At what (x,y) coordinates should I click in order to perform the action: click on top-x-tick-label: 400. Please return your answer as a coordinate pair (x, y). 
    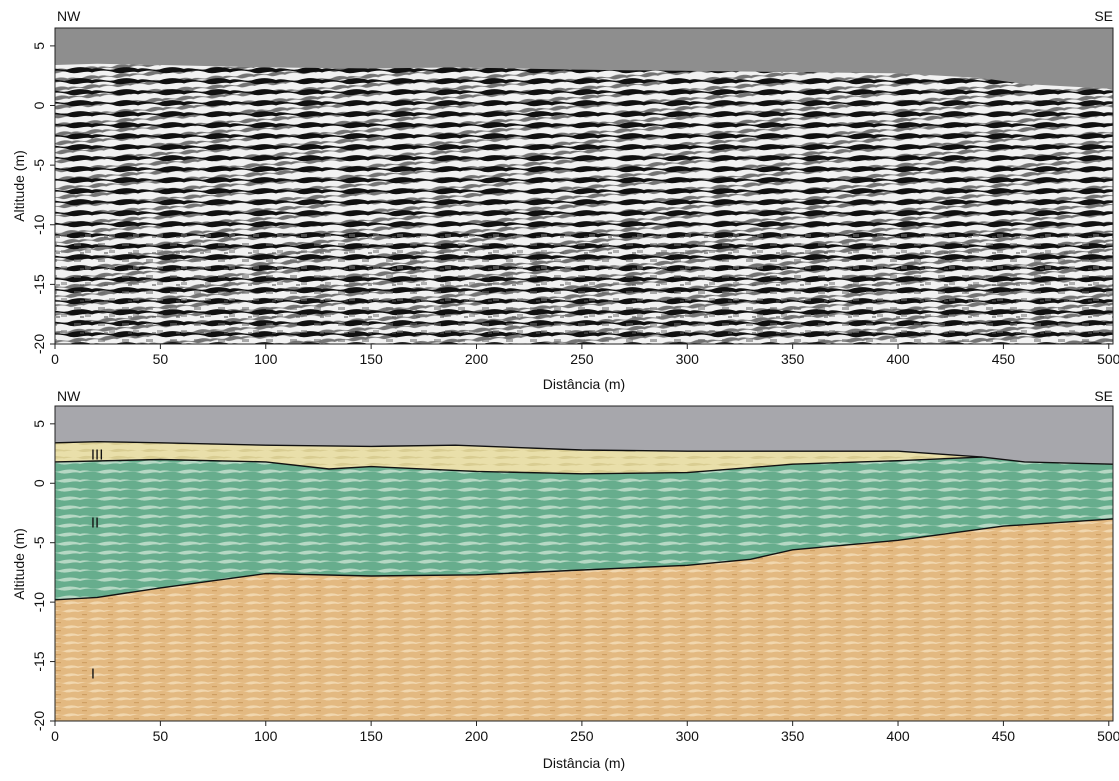
    Looking at the image, I should click on (898, 359).